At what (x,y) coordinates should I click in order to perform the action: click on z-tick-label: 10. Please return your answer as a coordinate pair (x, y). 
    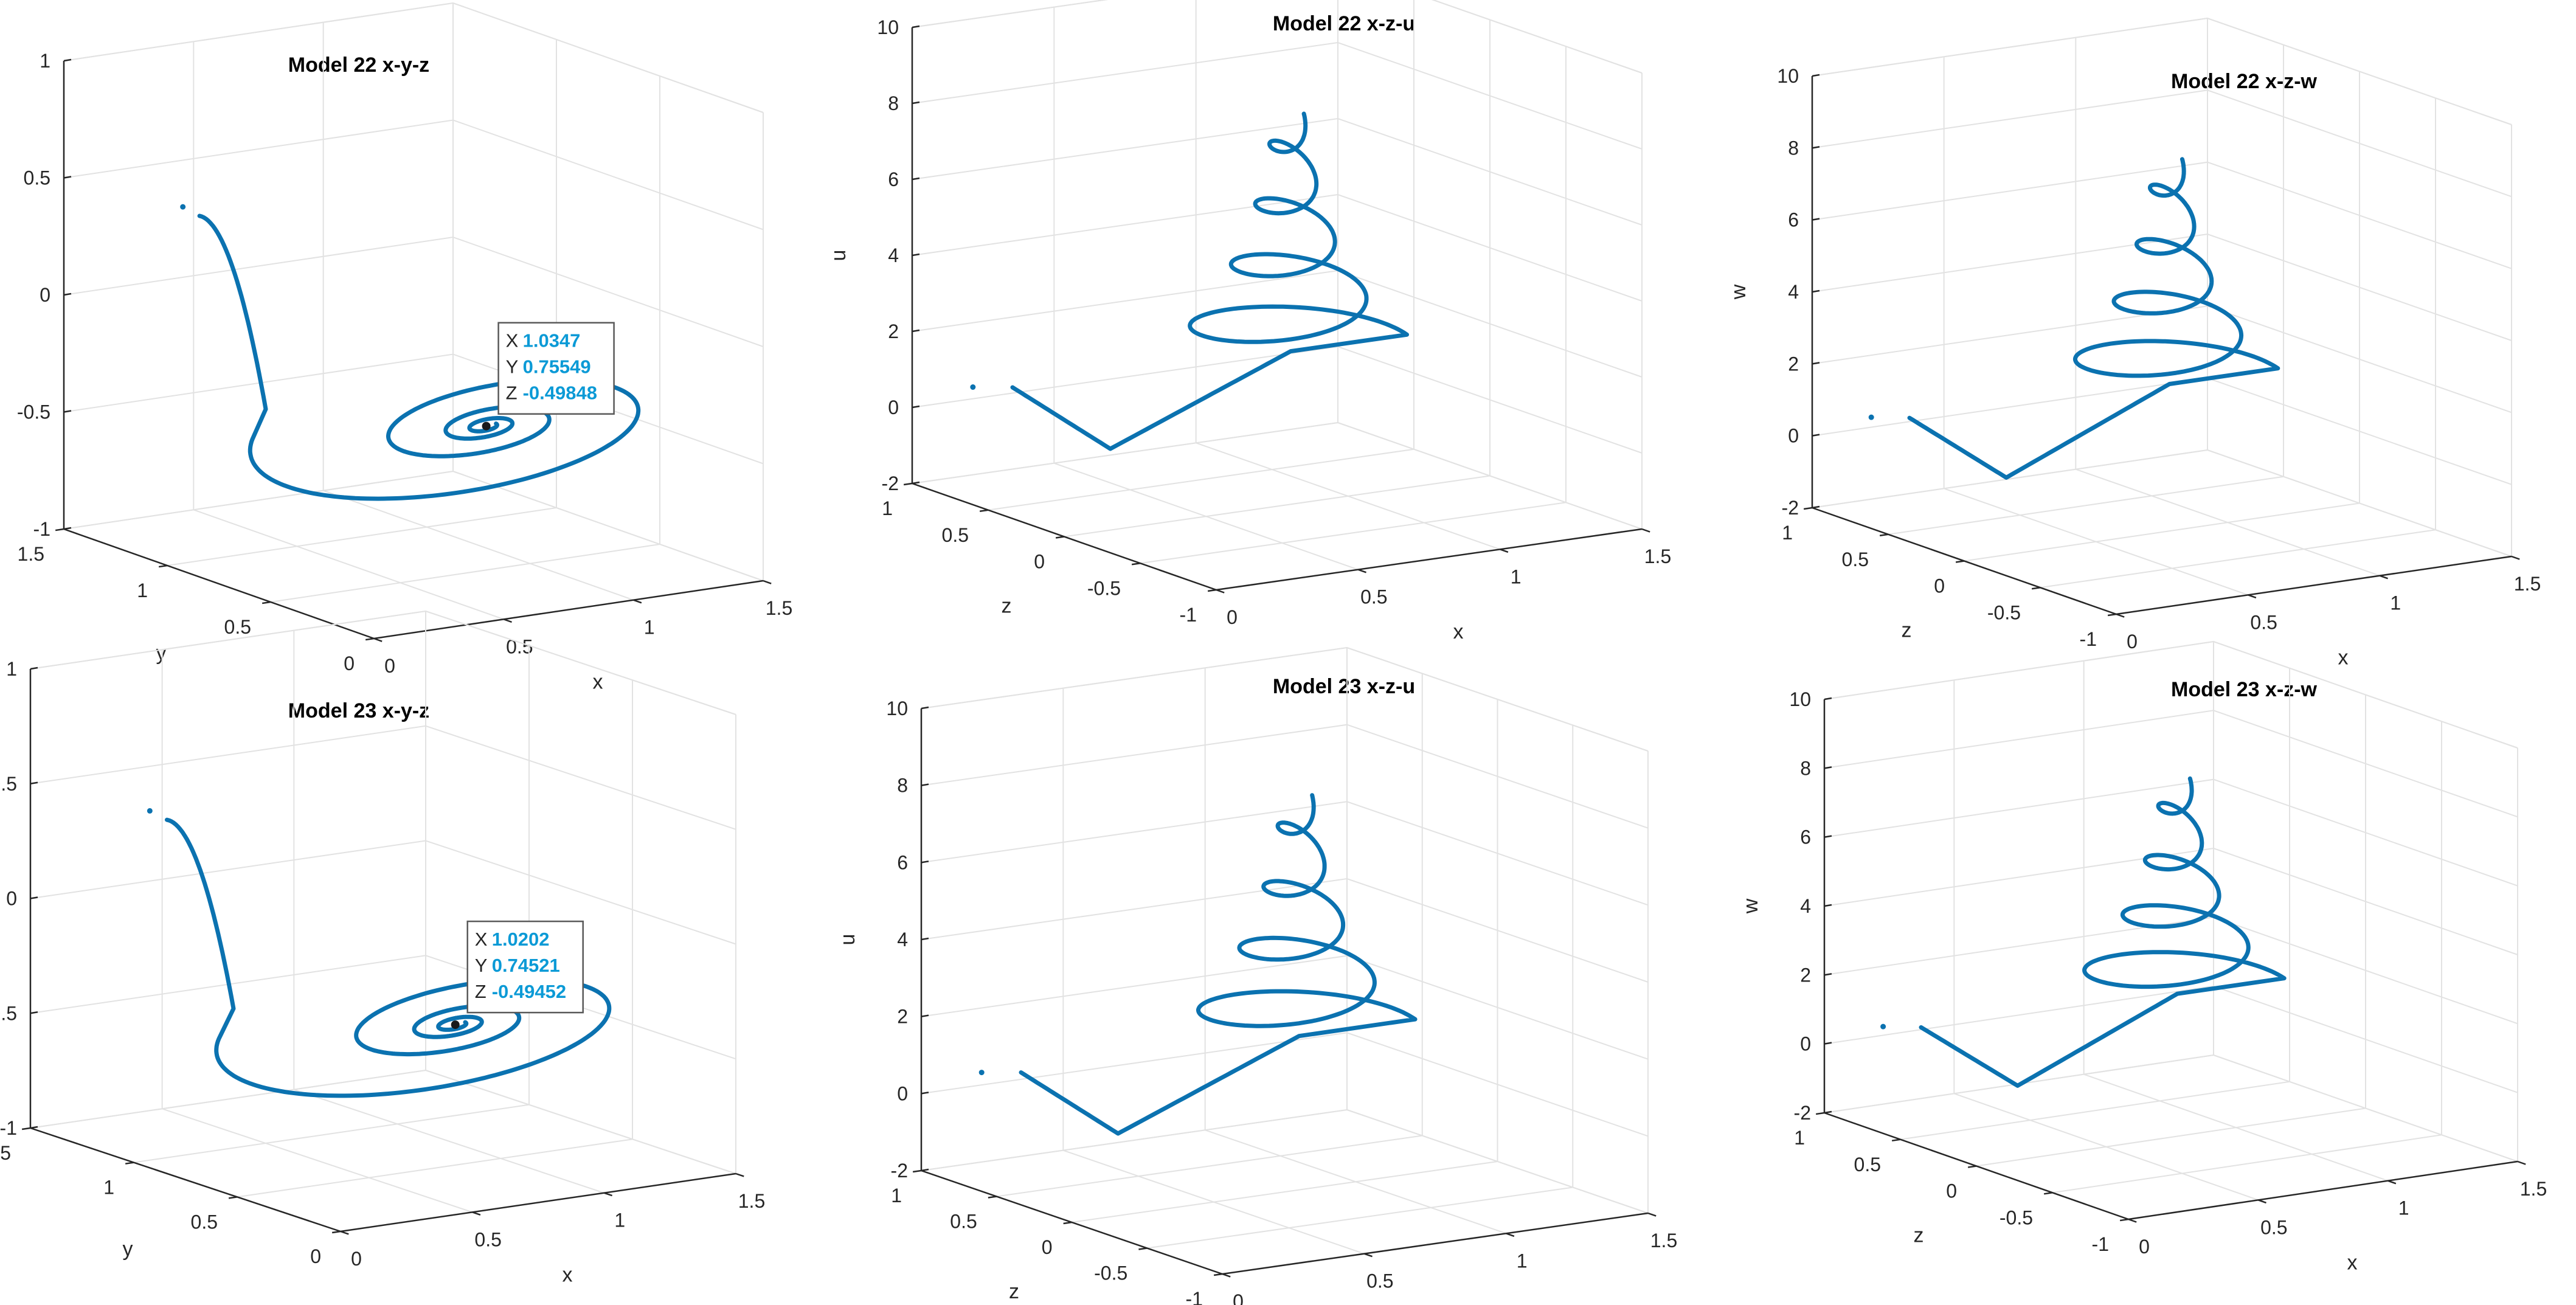
    Looking at the image, I should click on (897, 708).